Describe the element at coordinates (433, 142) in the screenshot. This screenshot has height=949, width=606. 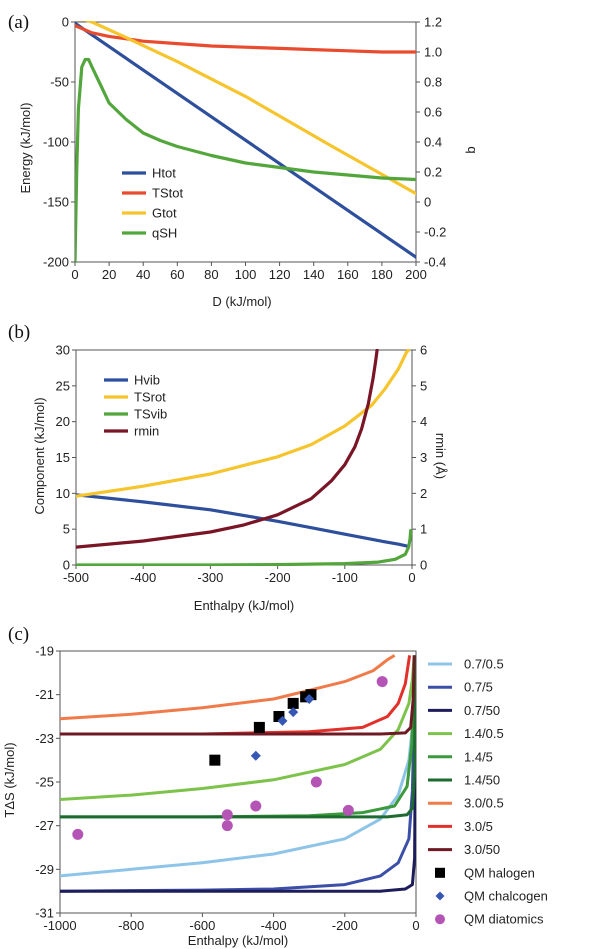
I see `a-y2-tick-label: 0.4` at that location.